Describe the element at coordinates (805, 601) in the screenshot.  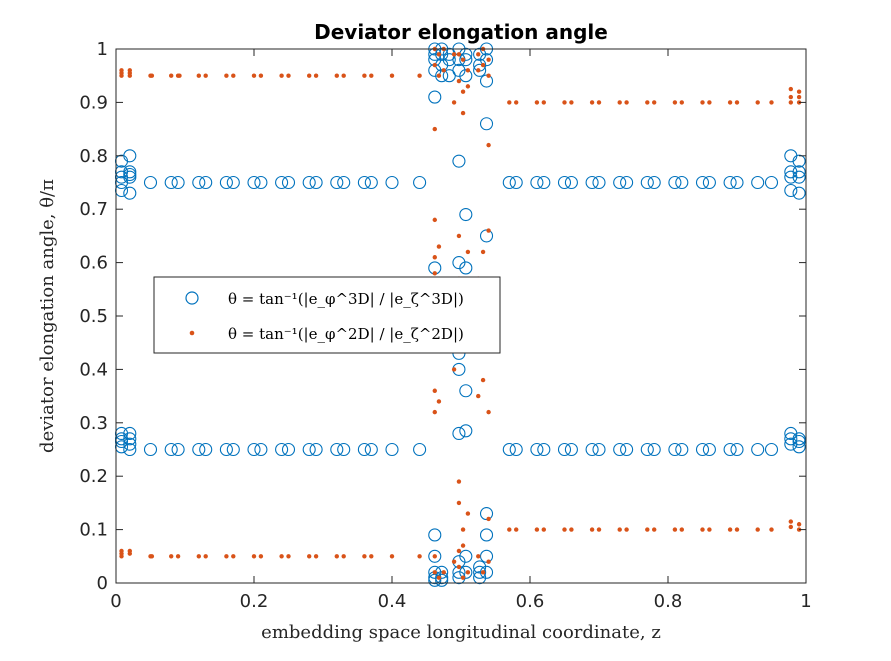
I see `x-tick-label: 1` at that location.